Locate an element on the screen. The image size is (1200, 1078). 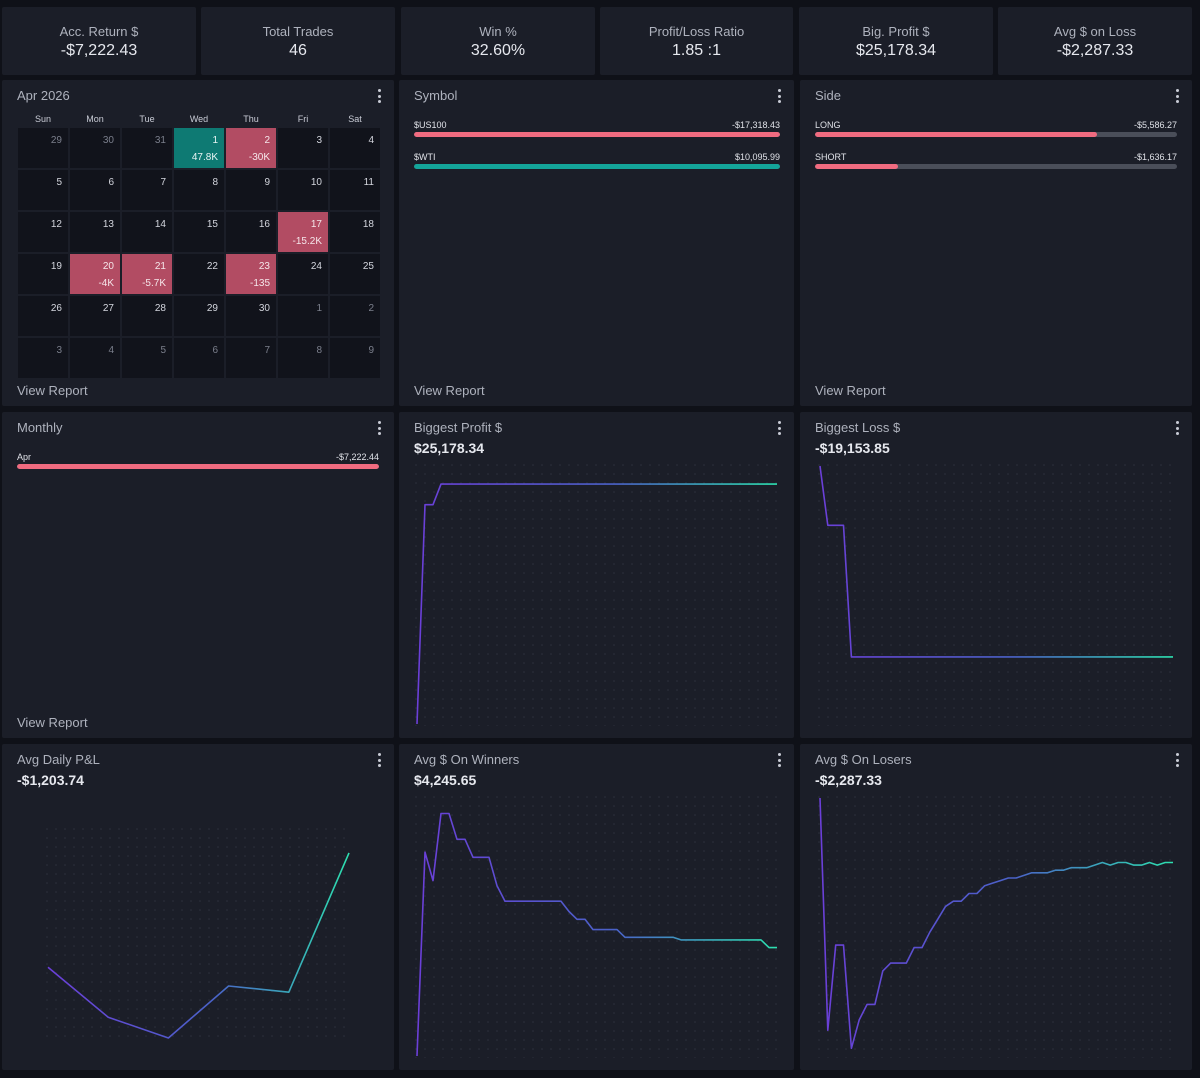
calendar-day: 22 is located at coordinates (199, 274).